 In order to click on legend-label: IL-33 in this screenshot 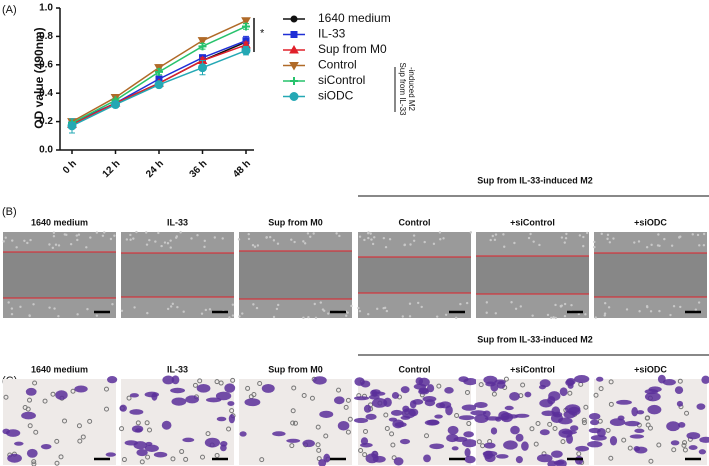, I will do `click(332, 34)`.